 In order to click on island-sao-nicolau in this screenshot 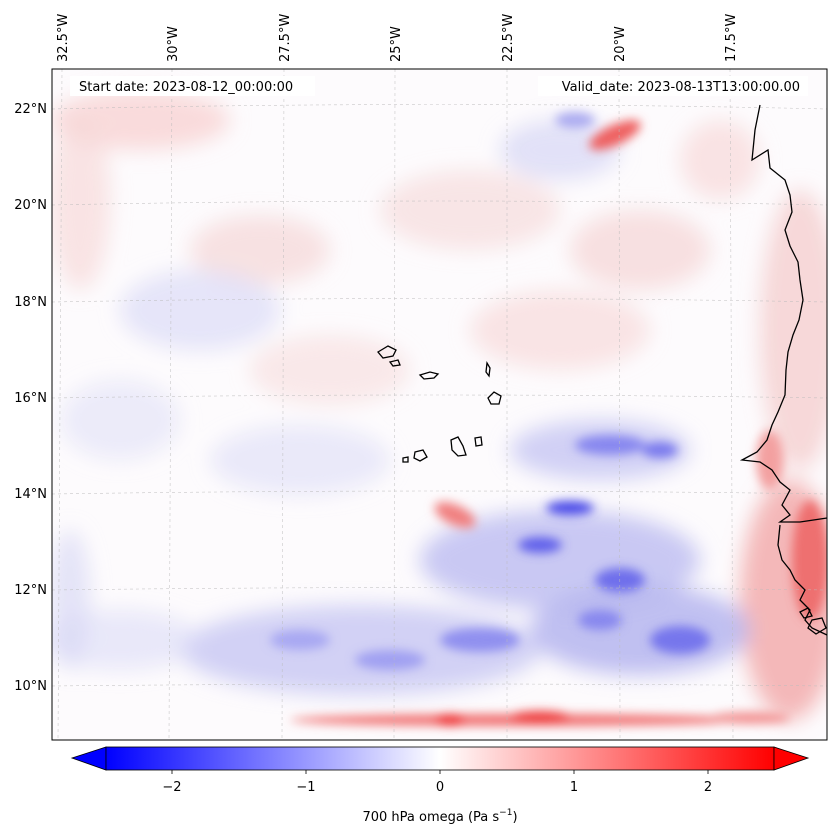, I will do `click(429, 375)`.